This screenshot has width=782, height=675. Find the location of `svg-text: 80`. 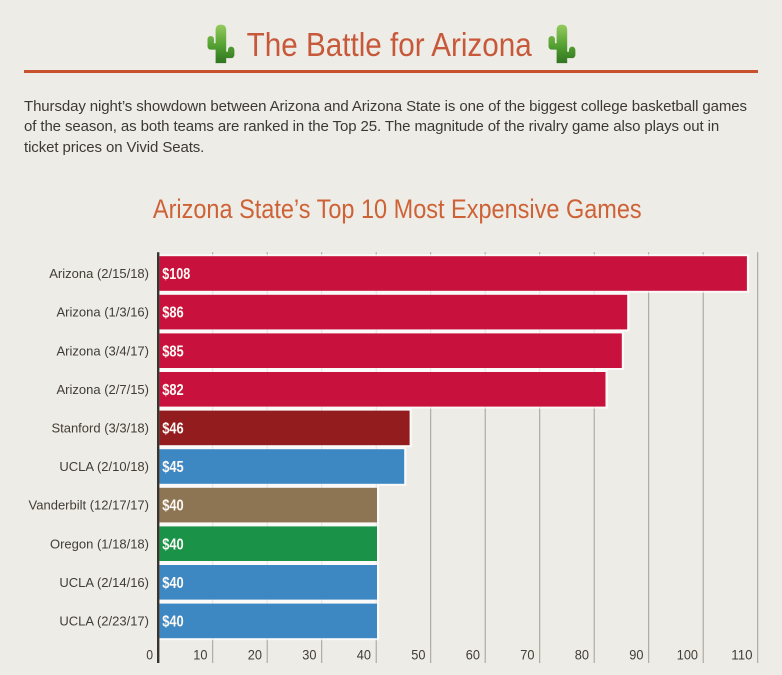

svg-text: 80 is located at coordinates (582, 655).